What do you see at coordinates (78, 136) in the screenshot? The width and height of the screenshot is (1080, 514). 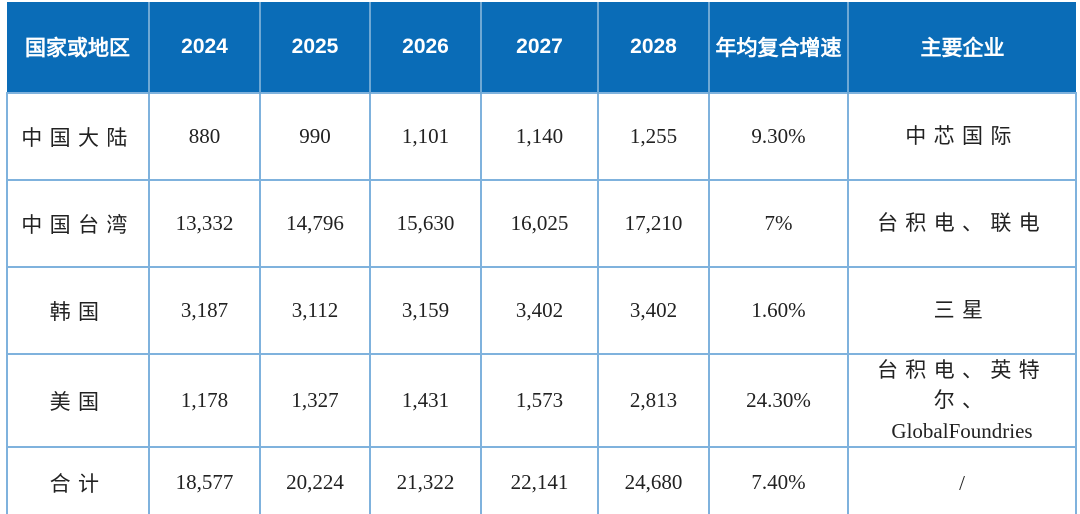 I see `region-cell: 中国大陆` at bounding box center [78, 136].